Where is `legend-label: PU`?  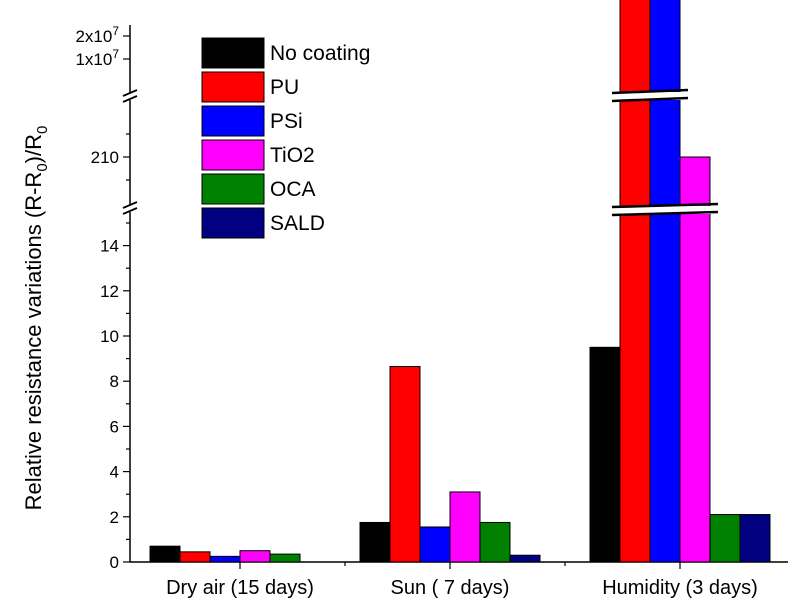
legend-label: PU is located at coordinates (284, 87).